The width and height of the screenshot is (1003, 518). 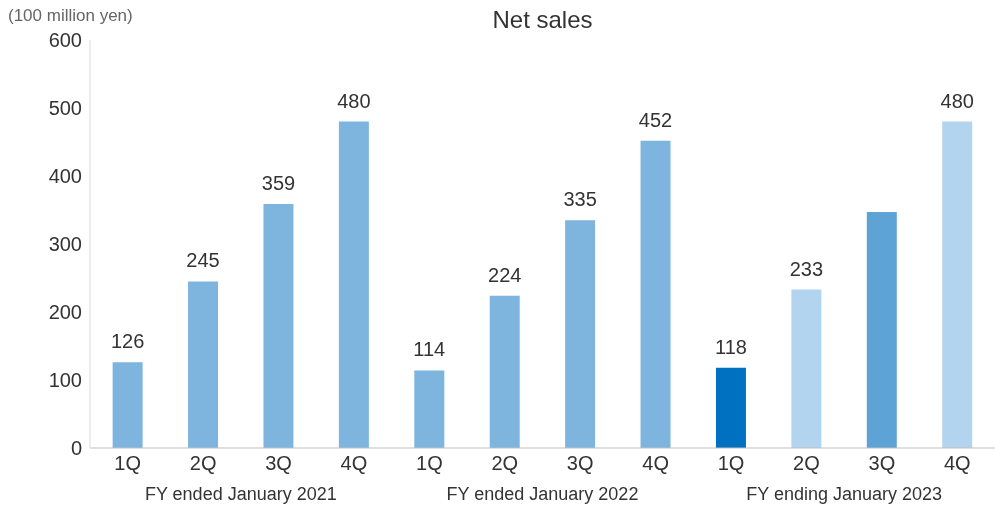 What do you see at coordinates (806, 268) in the screenshot?
I see `data-label: 233` at bounding box center [806, 268].